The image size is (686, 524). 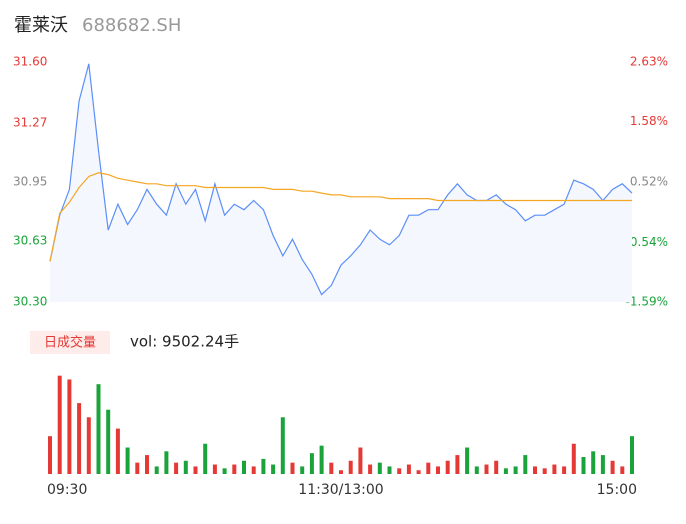 I want to click on y2-tick-label: 0.52%, so click(x=649, y=182).